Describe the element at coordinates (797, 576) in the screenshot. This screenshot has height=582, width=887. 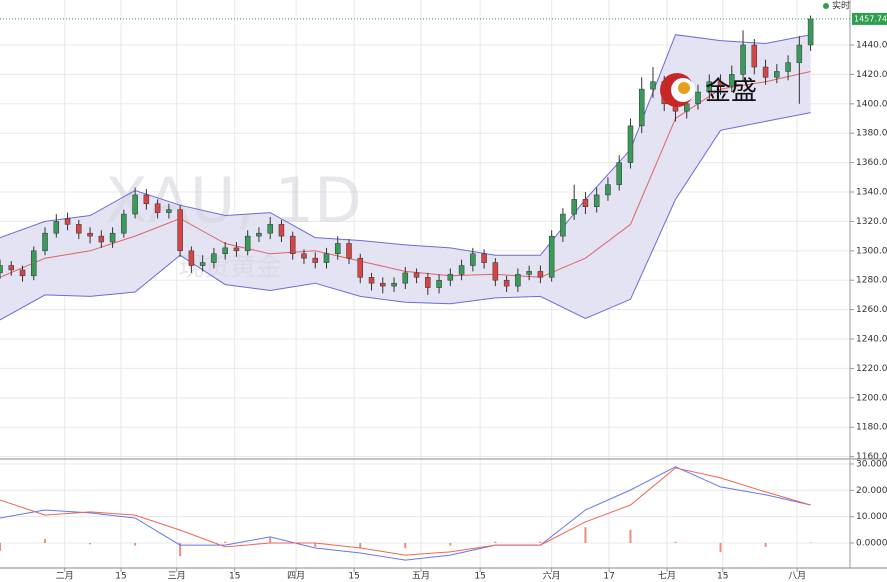
I see `x-tick-label: 八月` at that location.